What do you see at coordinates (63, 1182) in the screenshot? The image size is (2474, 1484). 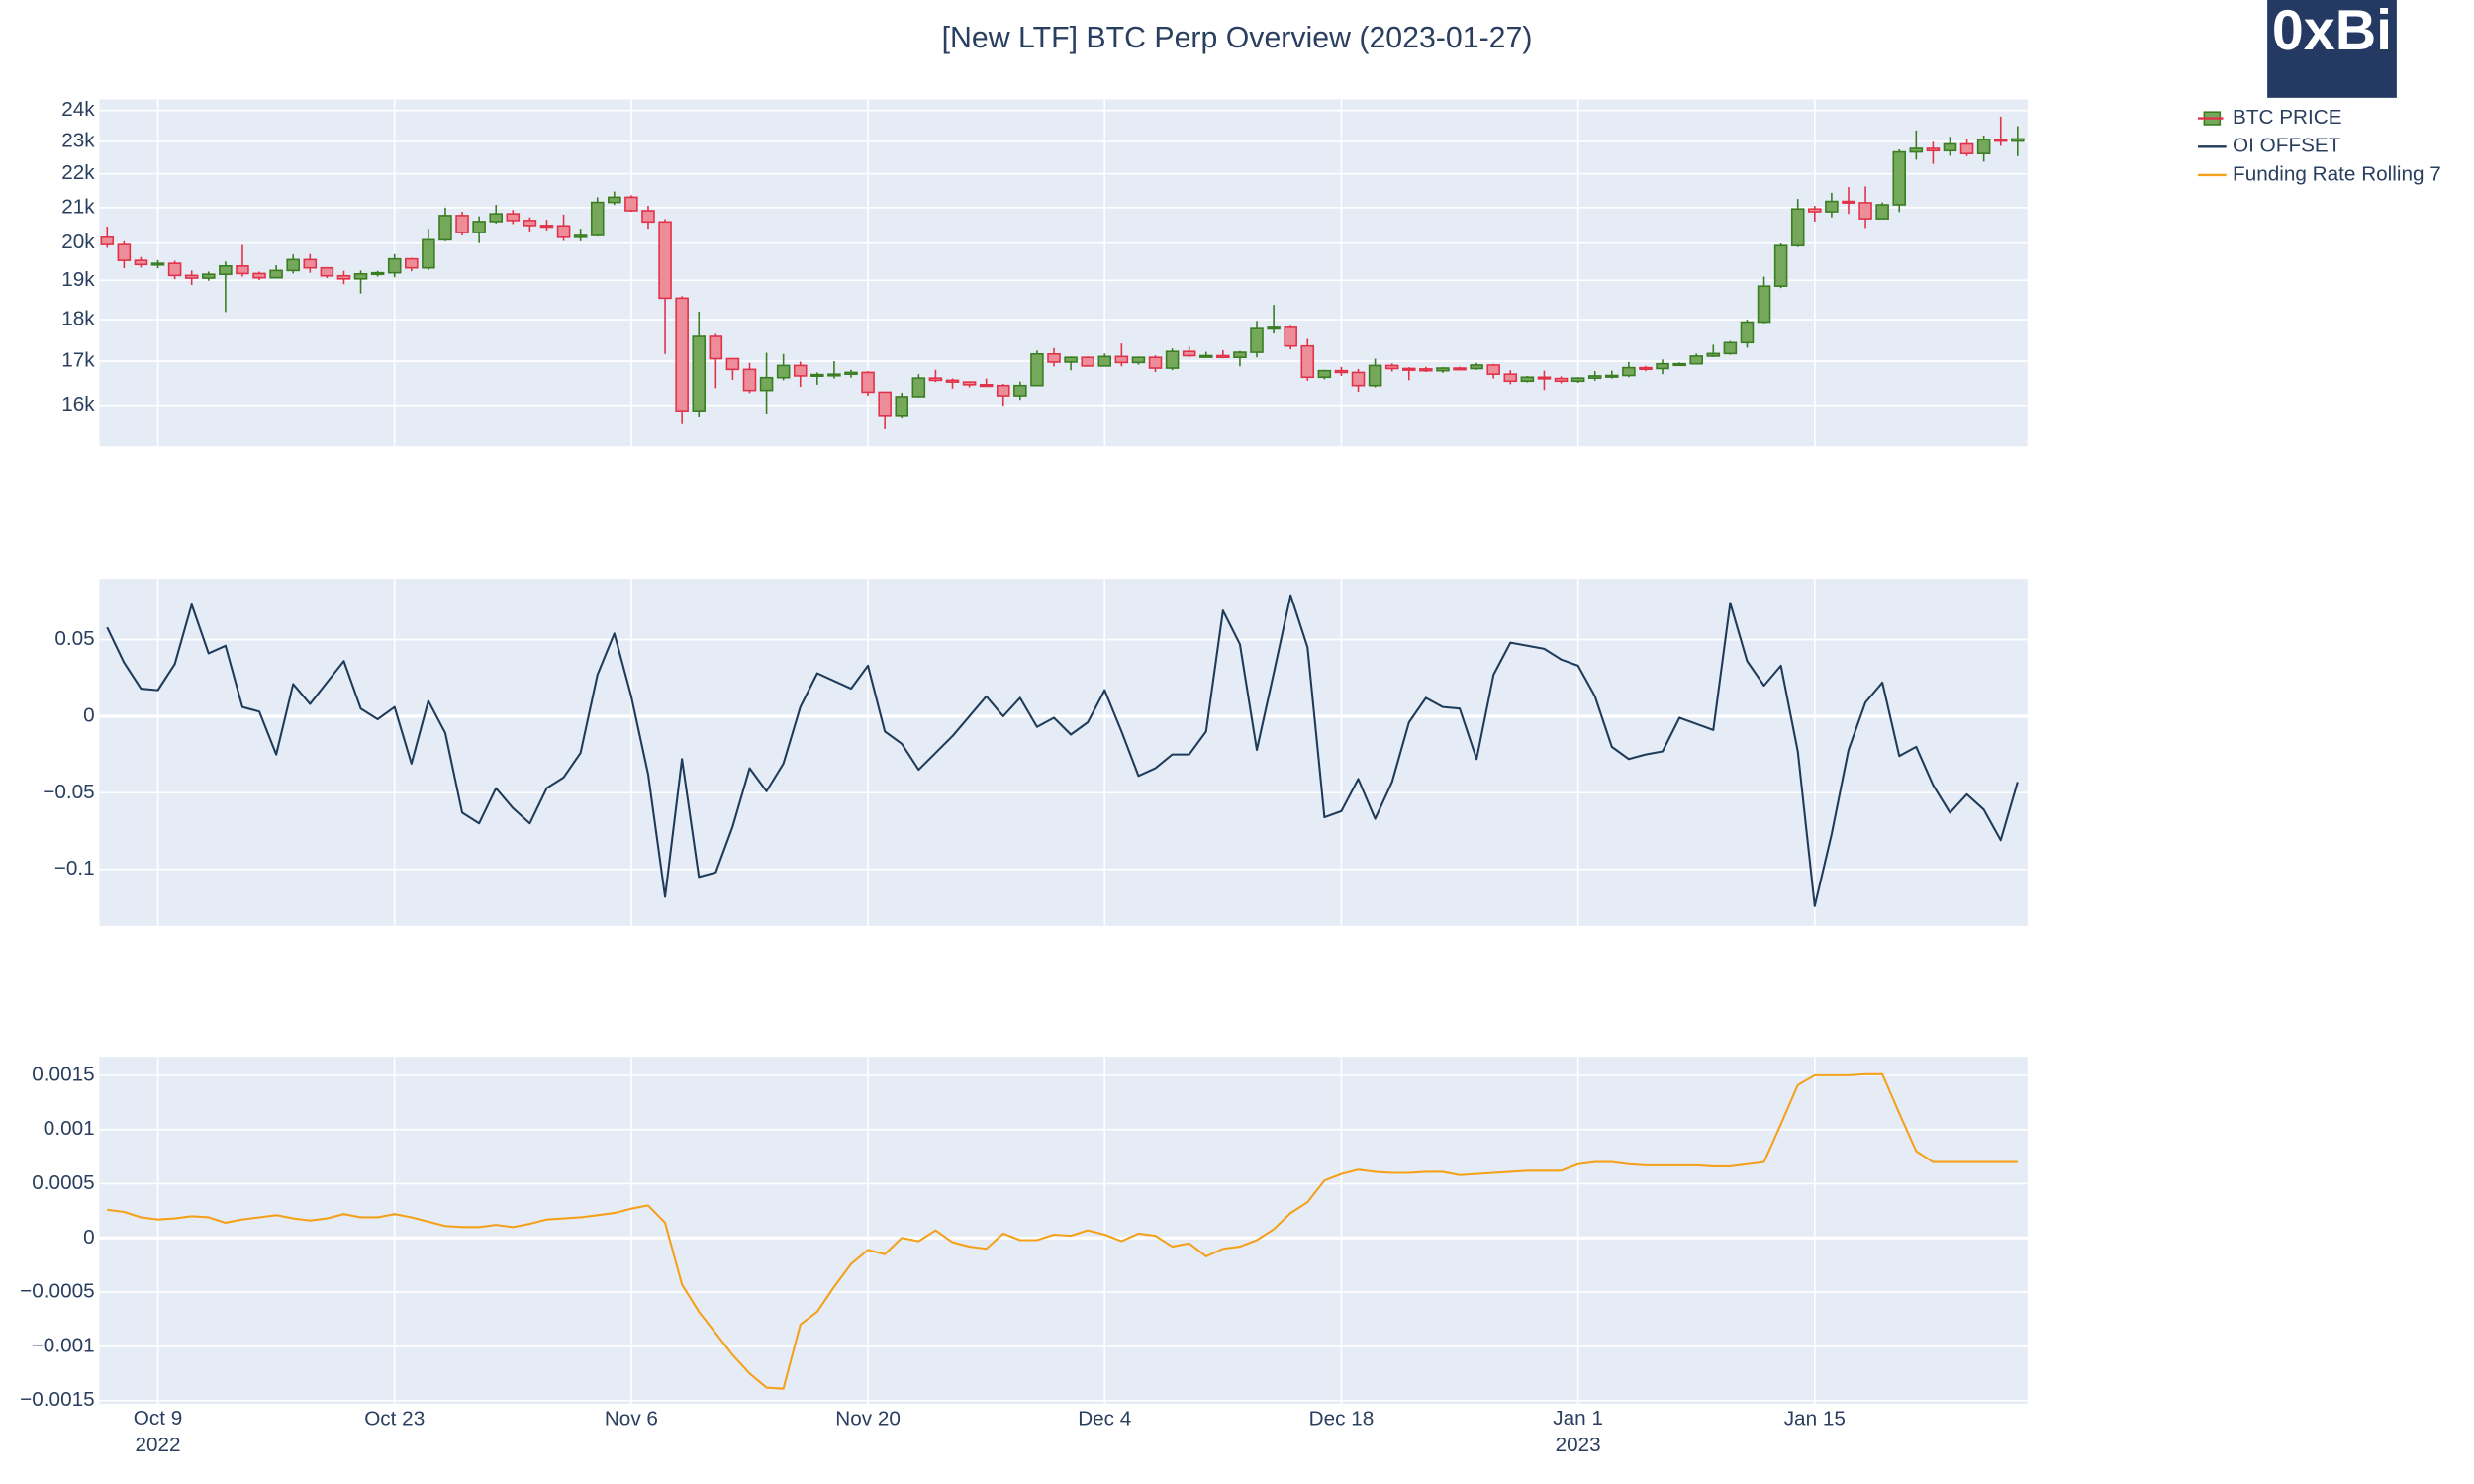 I see `y-tick-label: 0.0005` at bounding box center [63, 1182].